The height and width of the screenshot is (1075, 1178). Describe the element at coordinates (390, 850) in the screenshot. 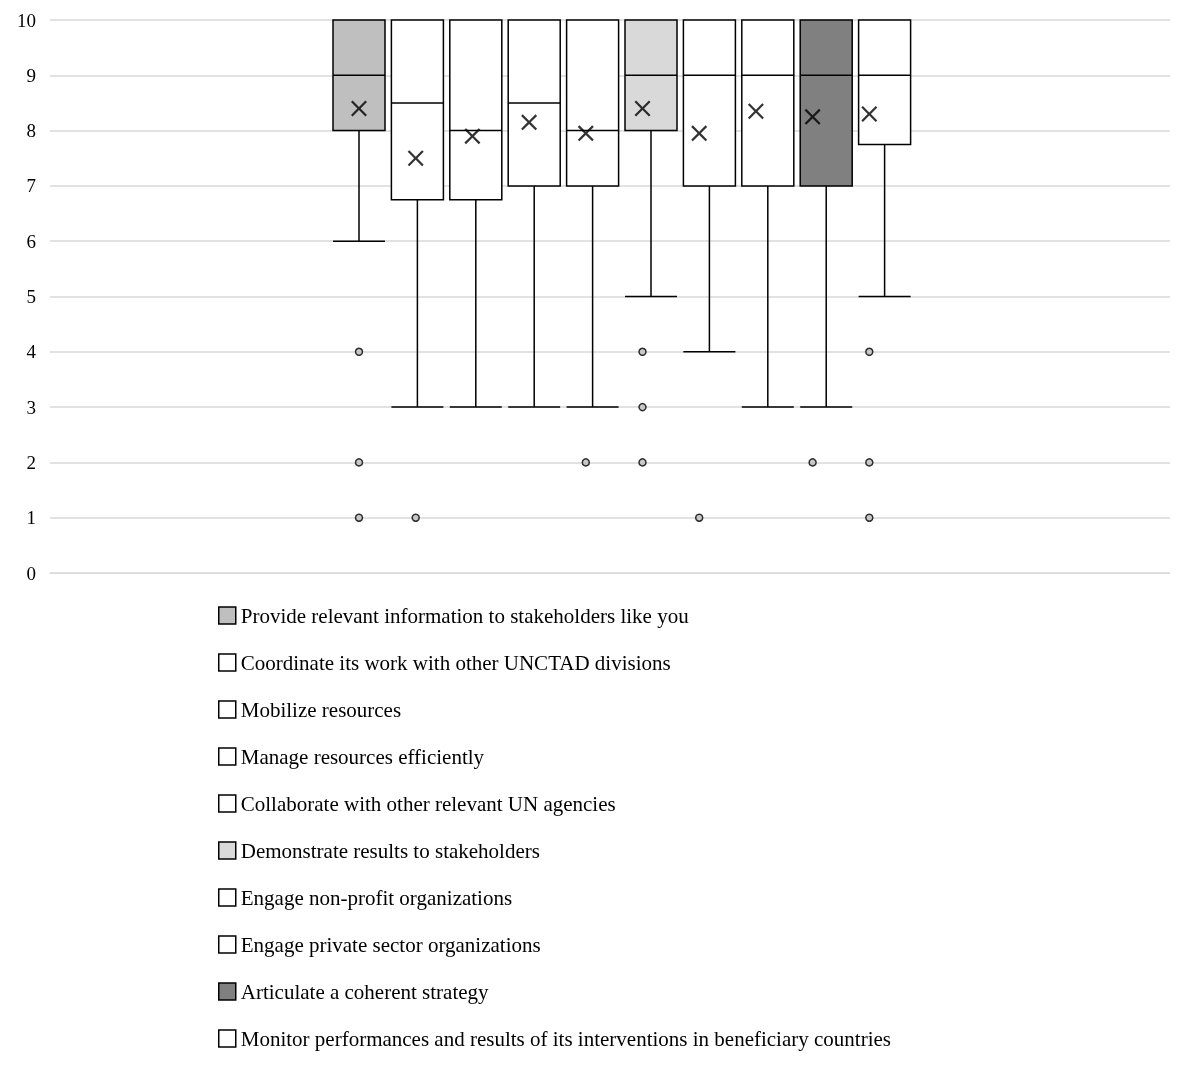

I see `legend-label: Demonstrate results to stakeholders` at that location.